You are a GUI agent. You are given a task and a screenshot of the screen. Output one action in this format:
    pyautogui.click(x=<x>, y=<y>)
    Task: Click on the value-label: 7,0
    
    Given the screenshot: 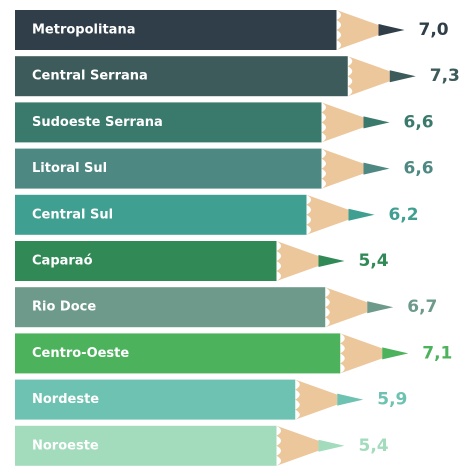 What is the action you would take?
    pyautogui.click(x=434, y=30)
    